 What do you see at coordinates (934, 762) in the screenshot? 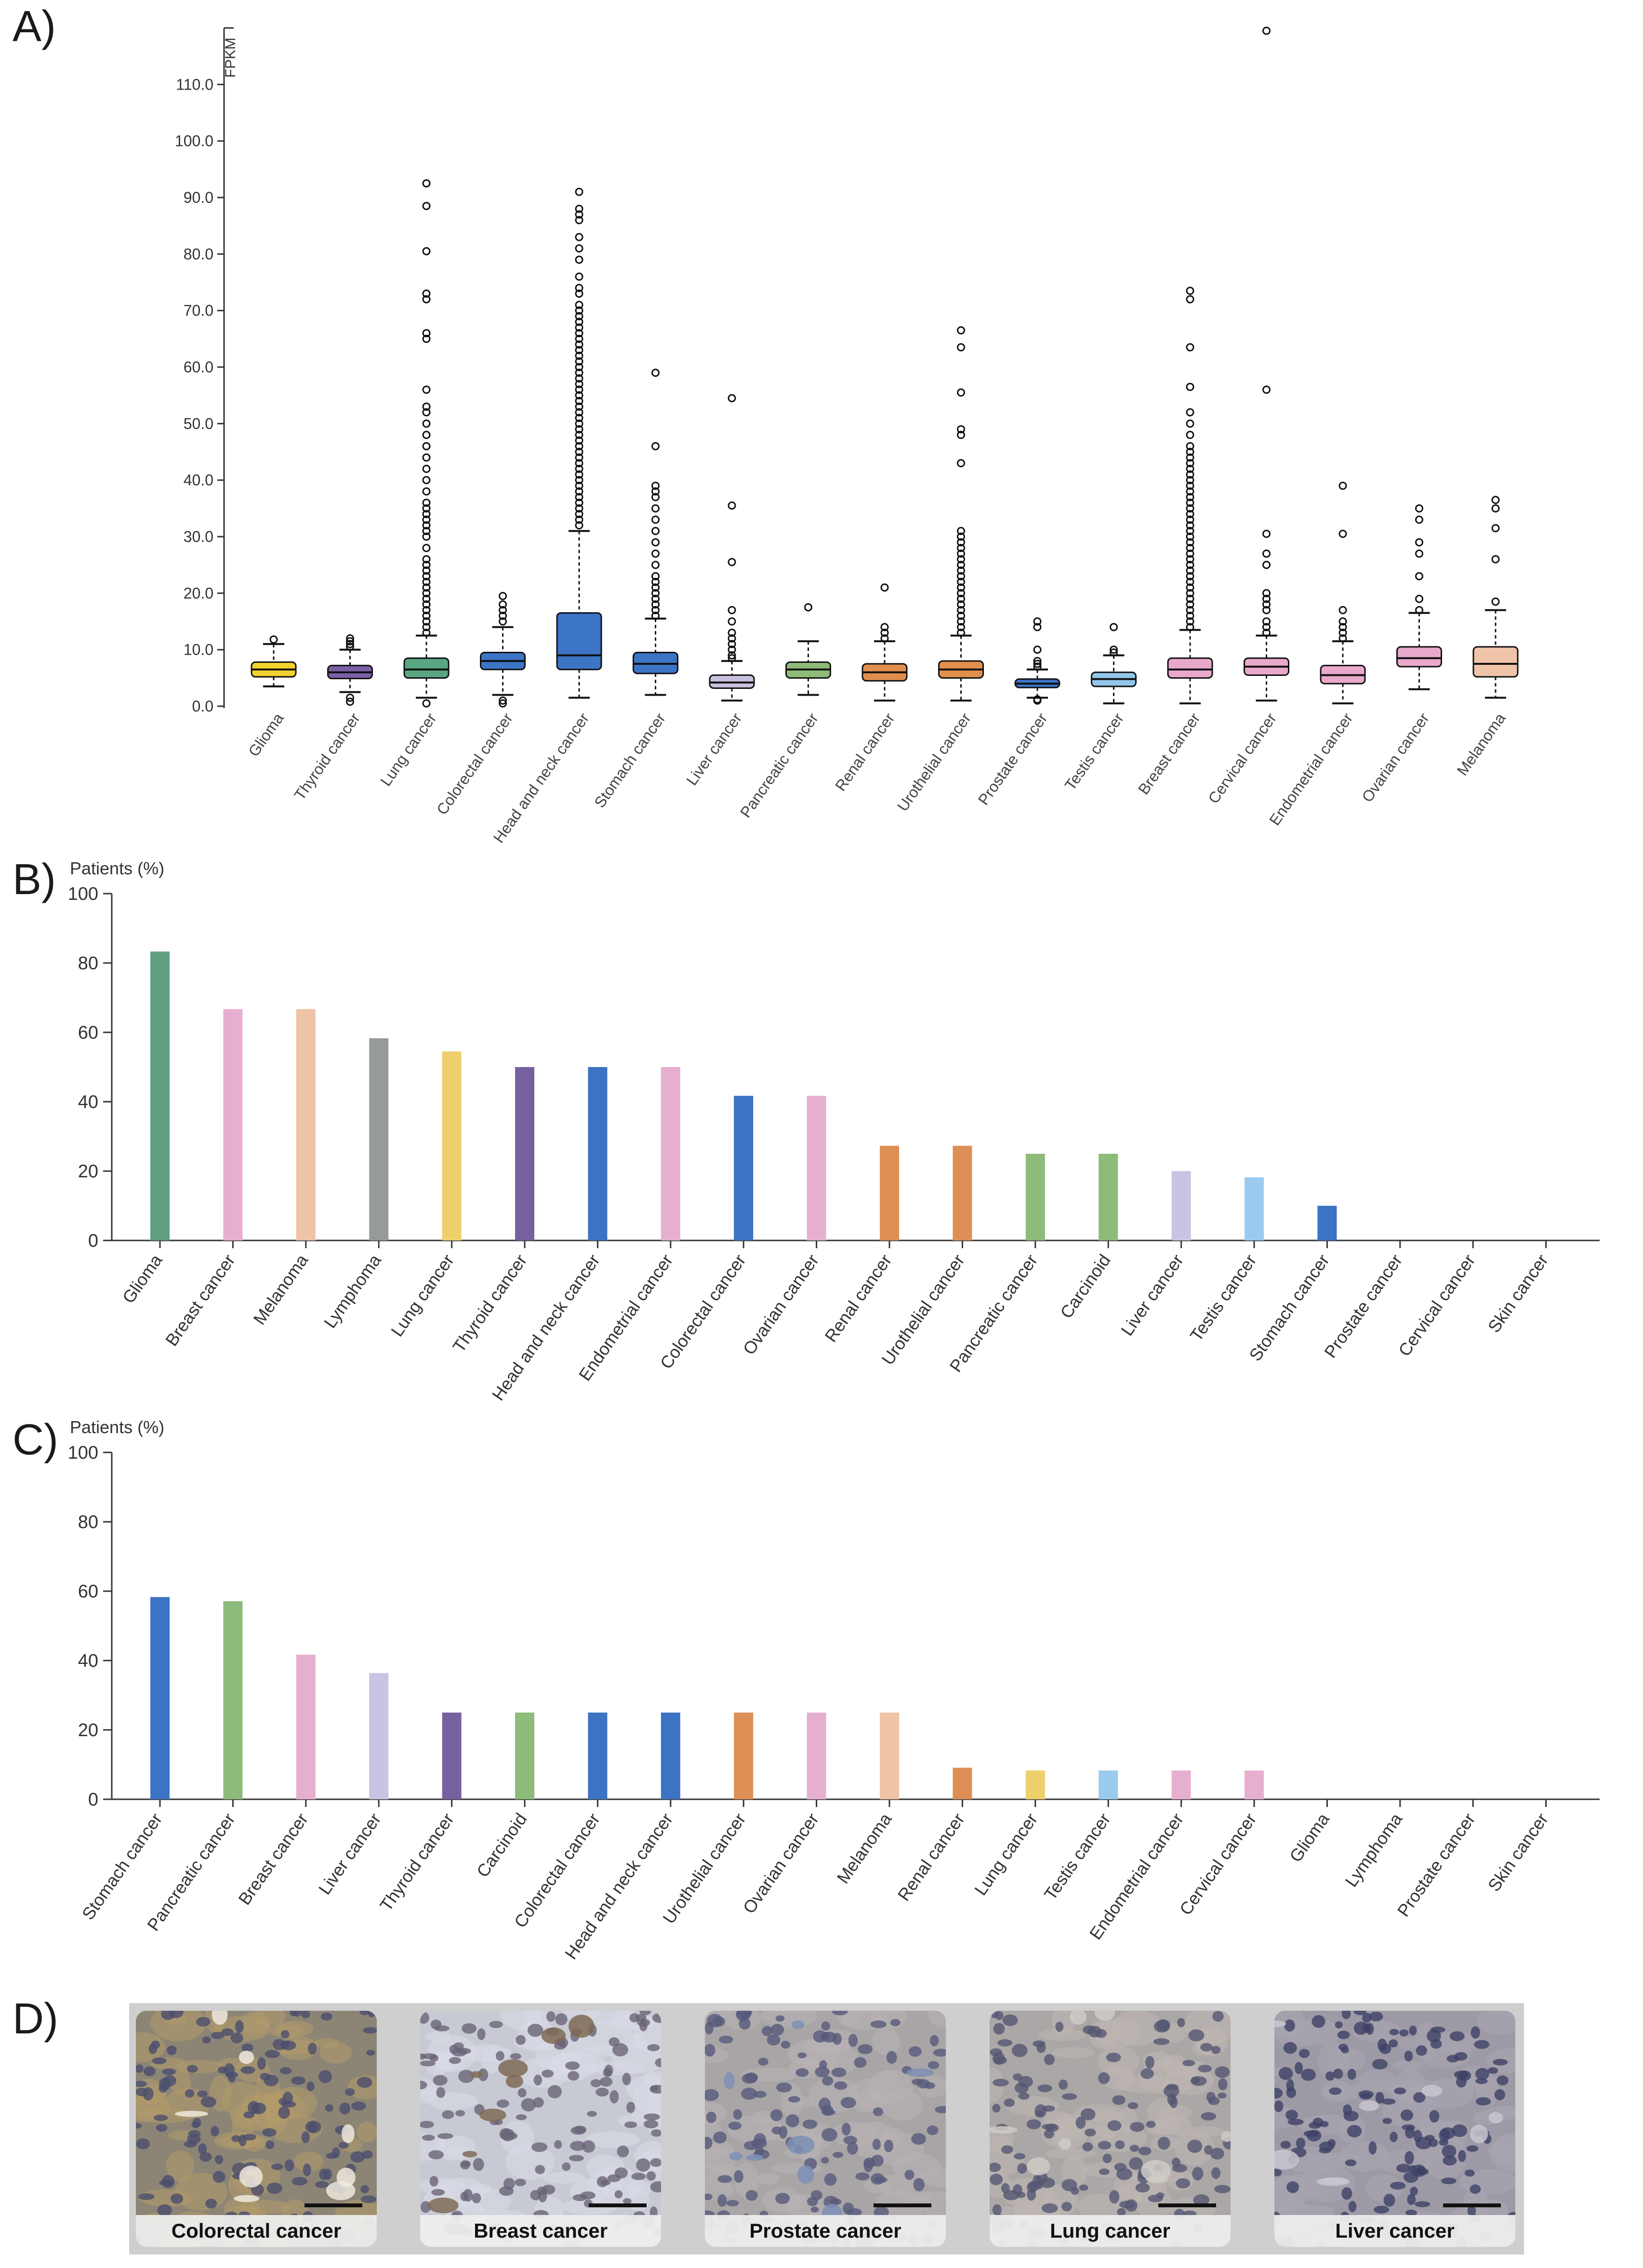
I see `x-tick-label: Urothelial cancer` at bounding box center [934, 762].